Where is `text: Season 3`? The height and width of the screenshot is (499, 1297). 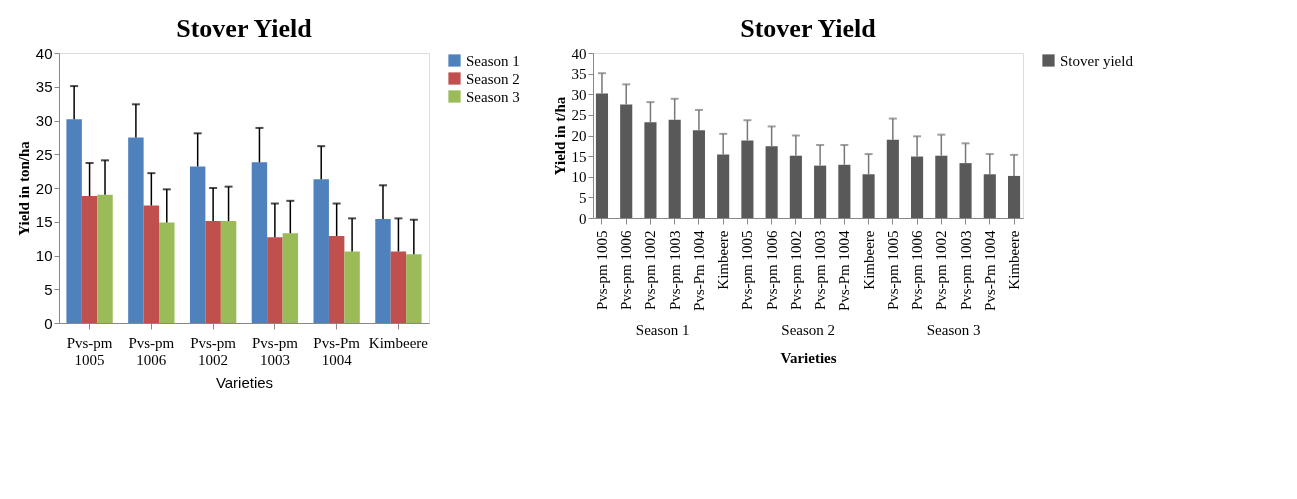
text: Season 3 is located at coordinates (953, 330).